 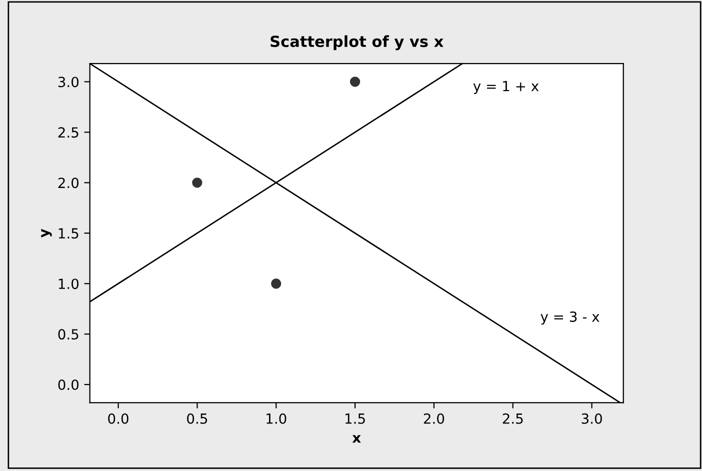 What do you see at coordinates (356, 439) in the screenshot?
I see `x-axis-title: x` at bounding box center [356, 439].